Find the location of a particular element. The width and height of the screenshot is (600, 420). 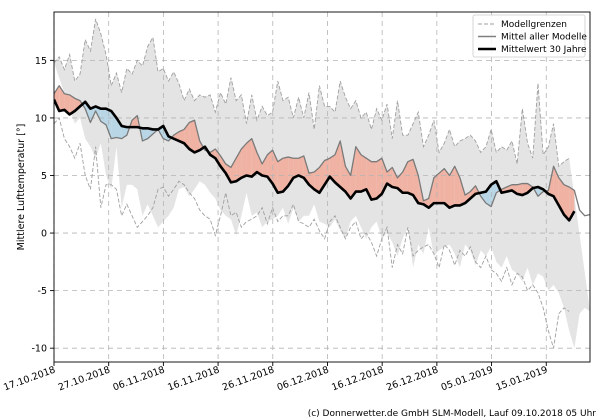

x-tick-label: 27.10.2018 is located at coordinates (84, 378).